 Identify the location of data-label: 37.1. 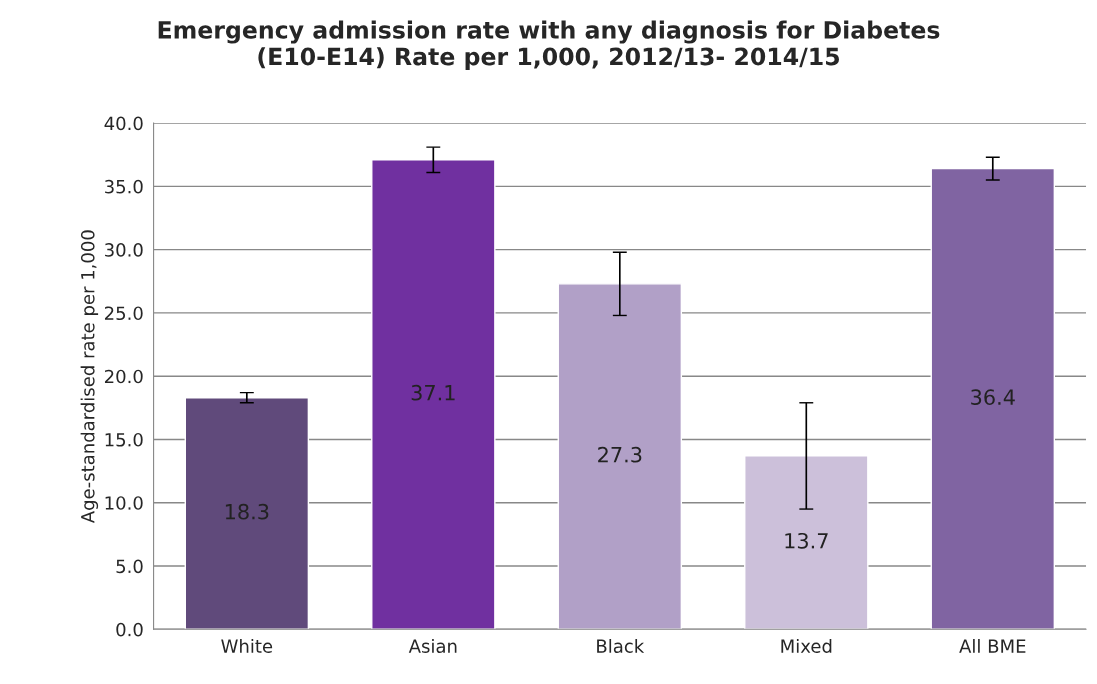
(433, 392).